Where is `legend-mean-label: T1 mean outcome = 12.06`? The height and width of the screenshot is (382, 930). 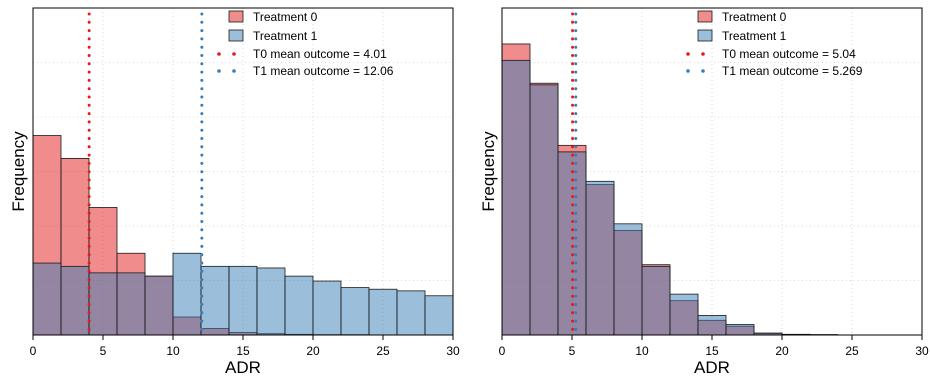
legend-mean-label: T1 mean outcome = 12.06 is located at coordinates (323, 71).